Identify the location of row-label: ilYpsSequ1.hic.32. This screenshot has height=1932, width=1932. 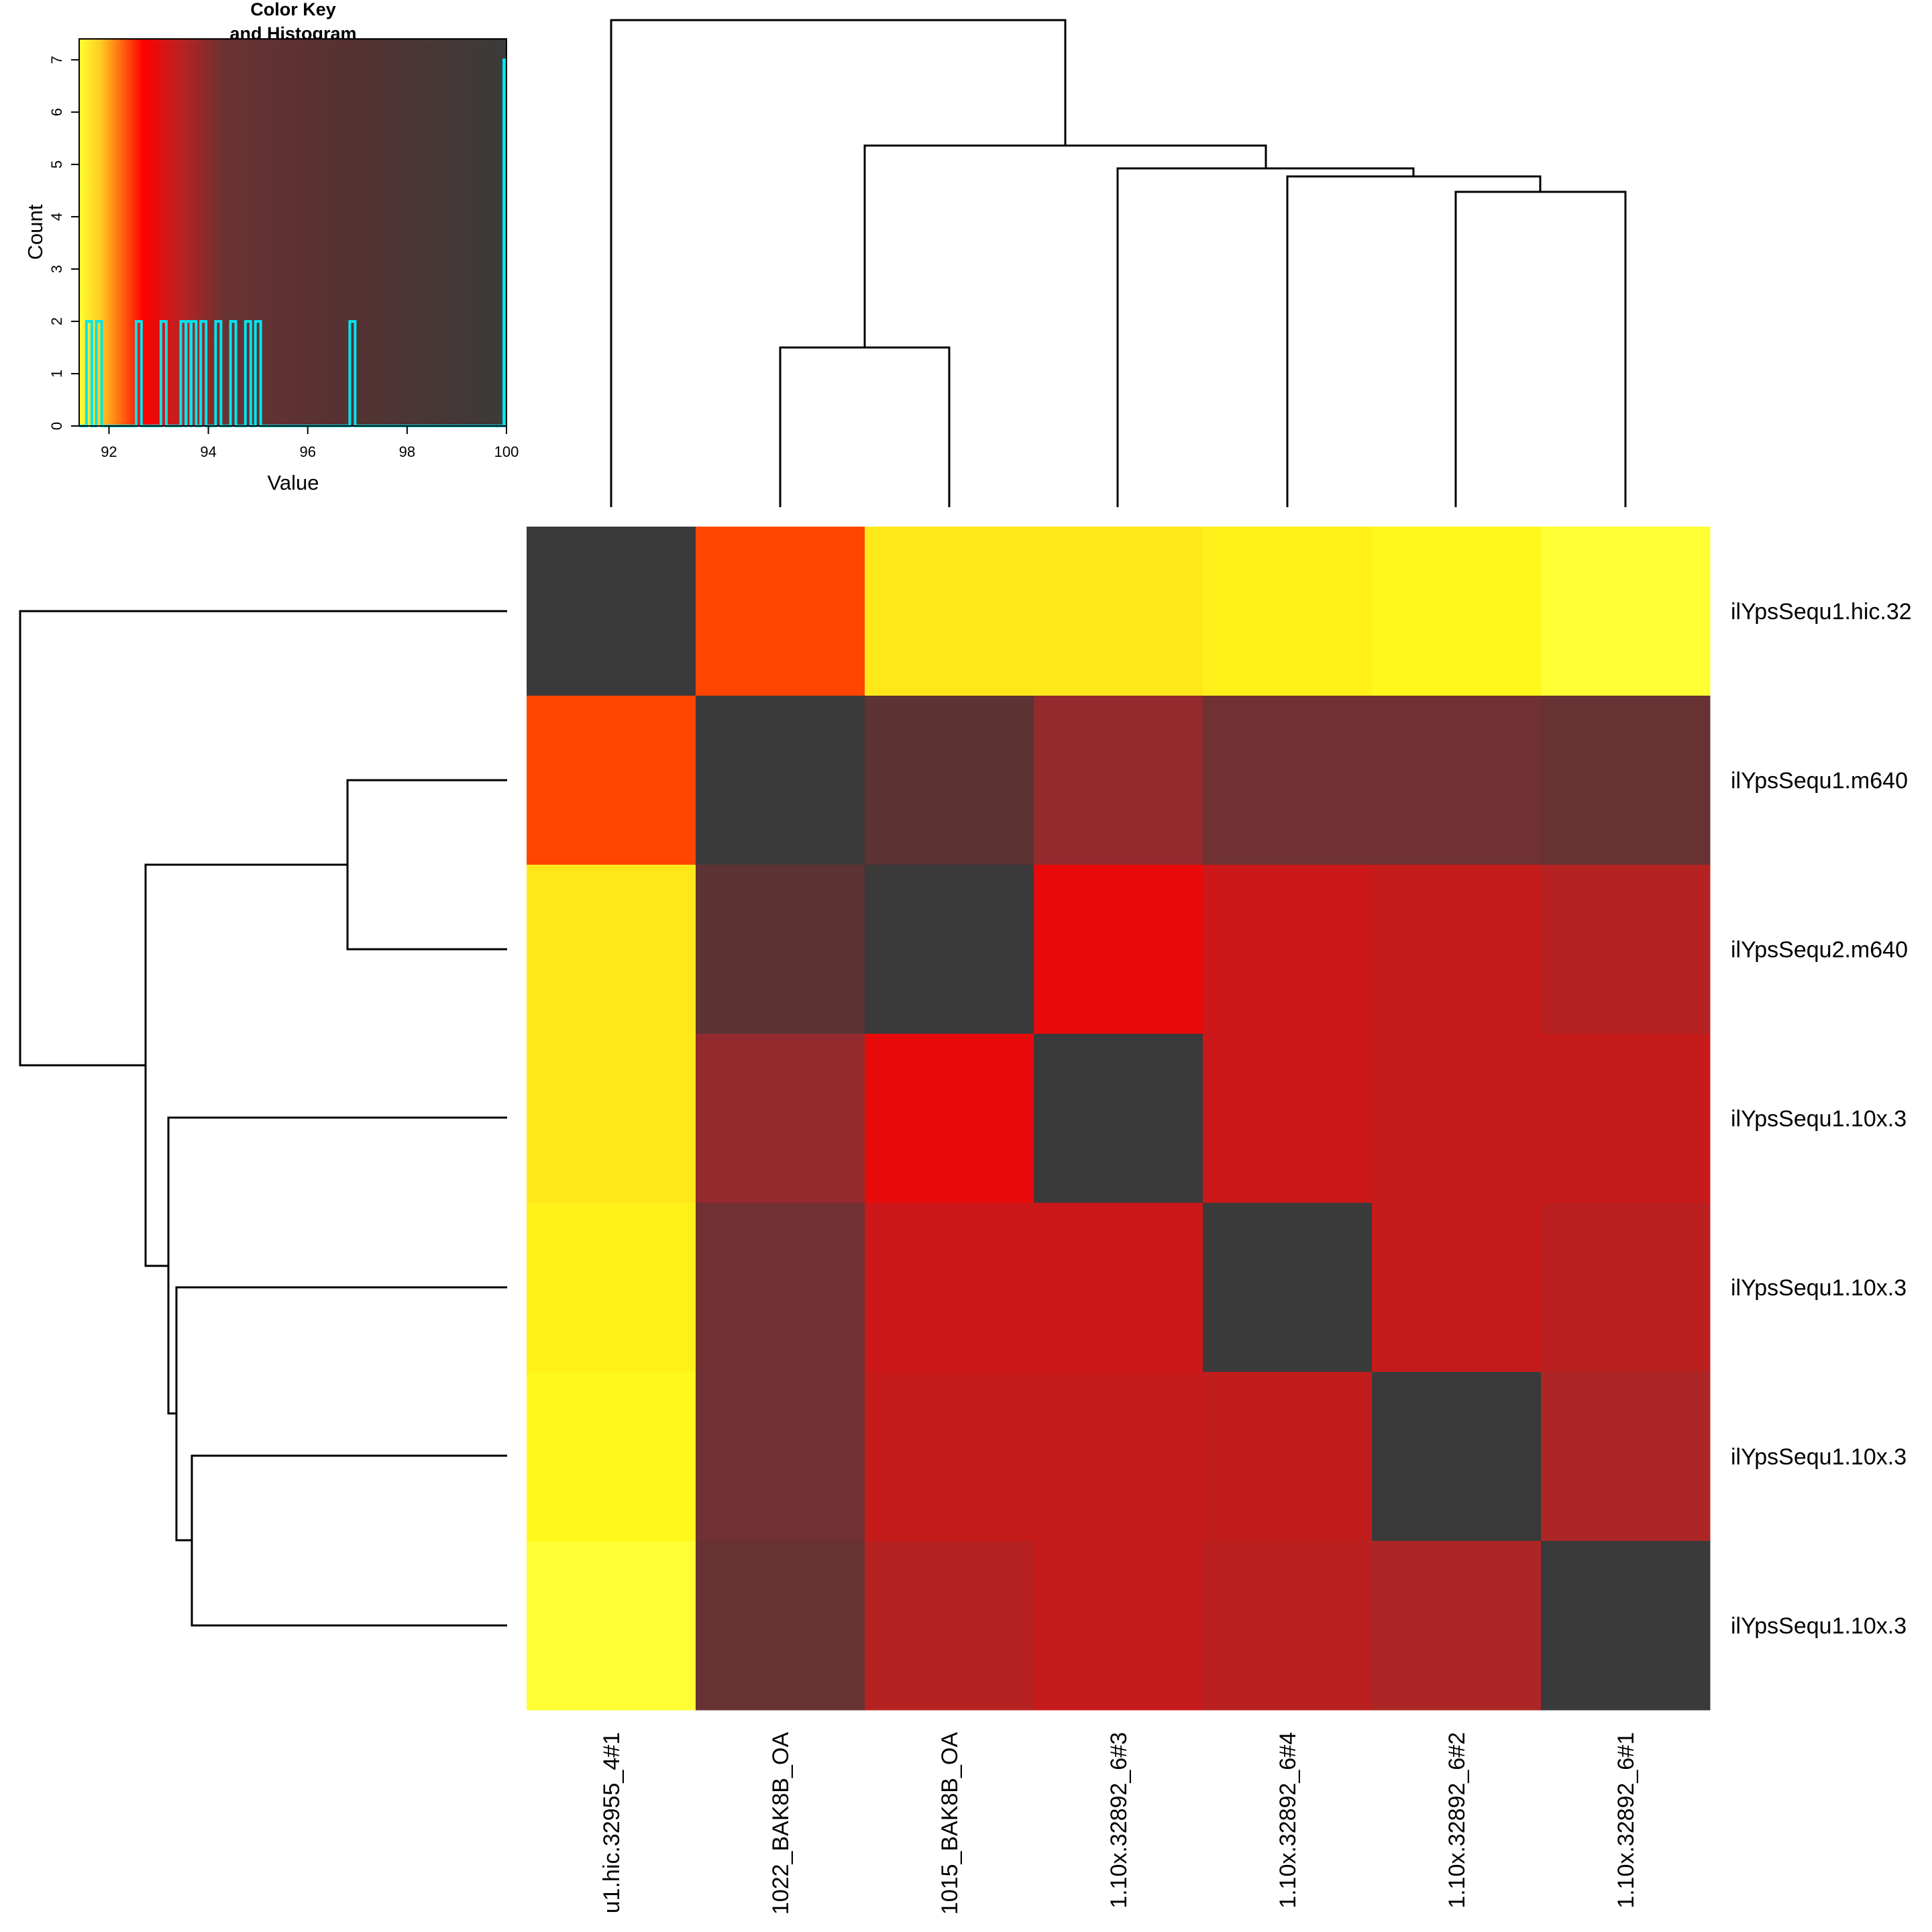
(1821, 612).